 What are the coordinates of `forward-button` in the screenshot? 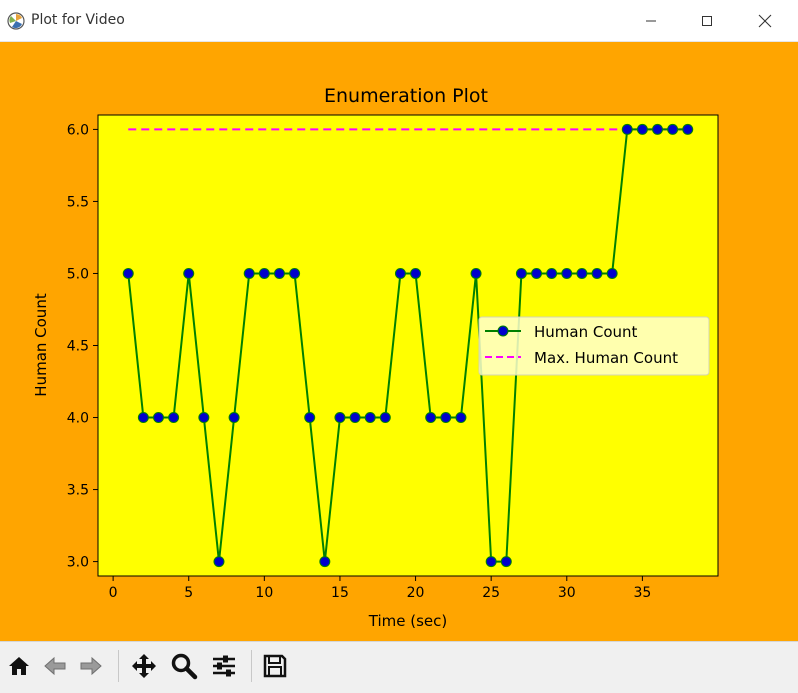 It's located at (91, 666).